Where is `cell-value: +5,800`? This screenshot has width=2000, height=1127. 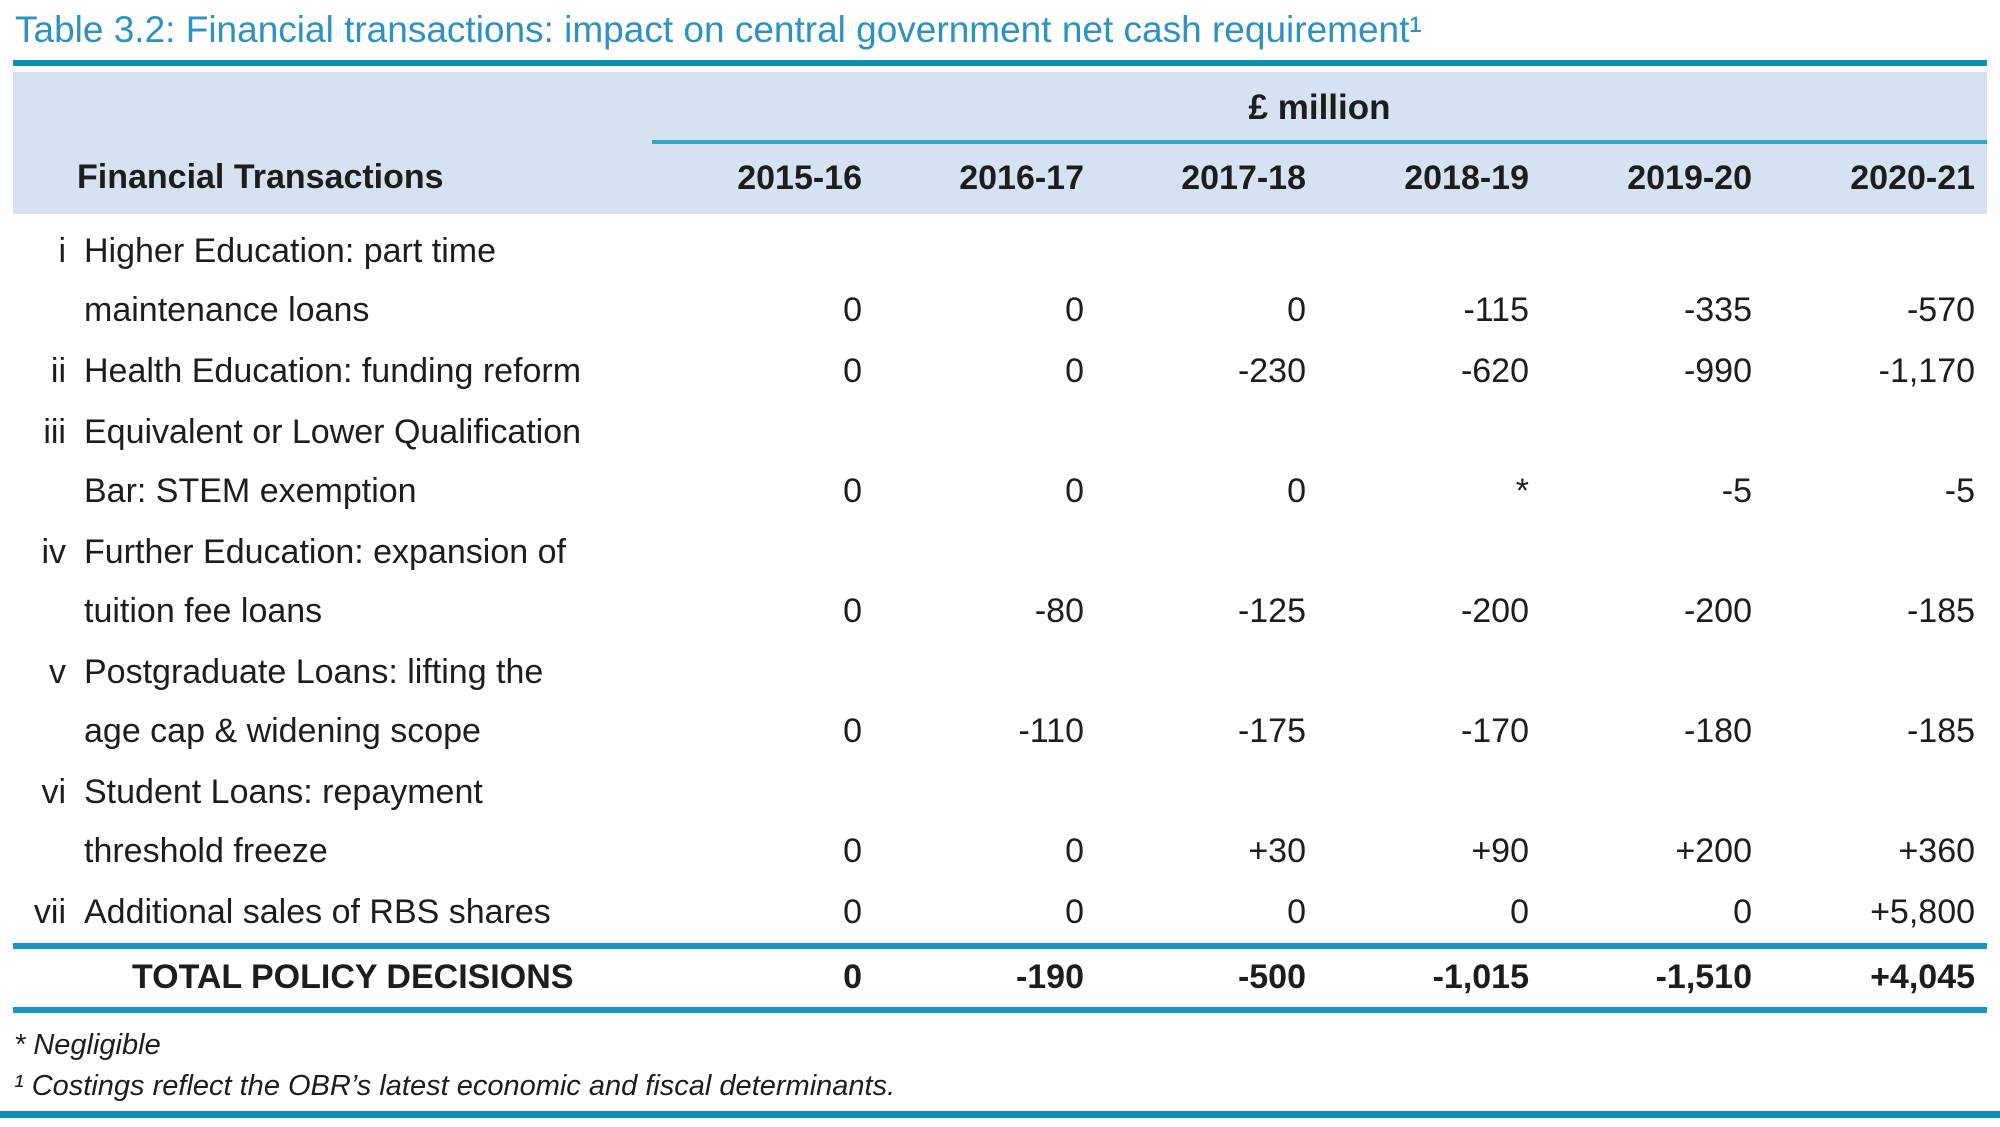 cell-value: +5,800 is located at coordinates (1923, 912).